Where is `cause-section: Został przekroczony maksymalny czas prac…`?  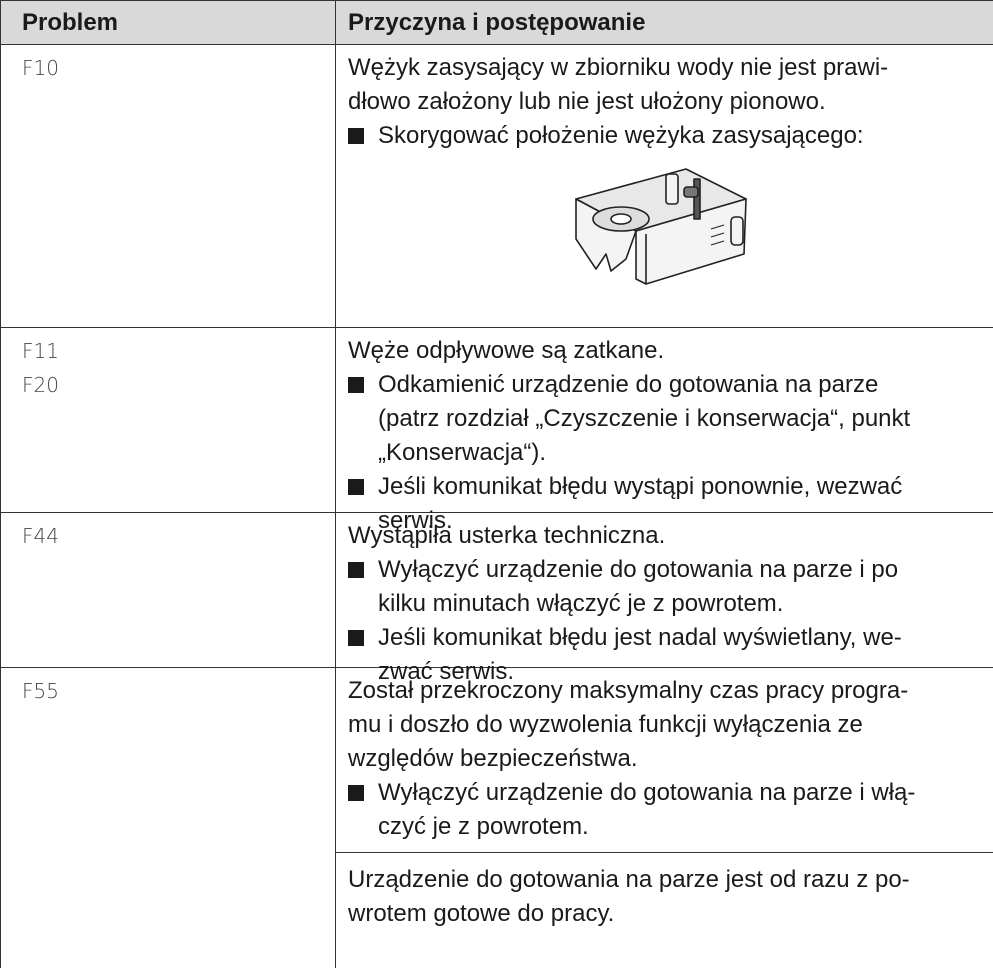 cause-section: Został przekroczony maksymalny czas prac… is located at coordinates (664, 760).